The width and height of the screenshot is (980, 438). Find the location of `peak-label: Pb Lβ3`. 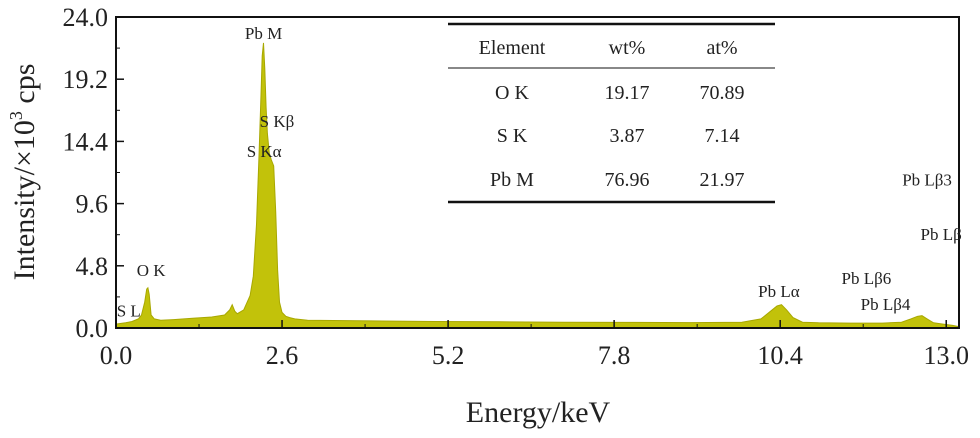

peak-label: Pb Lβ3 is located at coordinates (927, 179).